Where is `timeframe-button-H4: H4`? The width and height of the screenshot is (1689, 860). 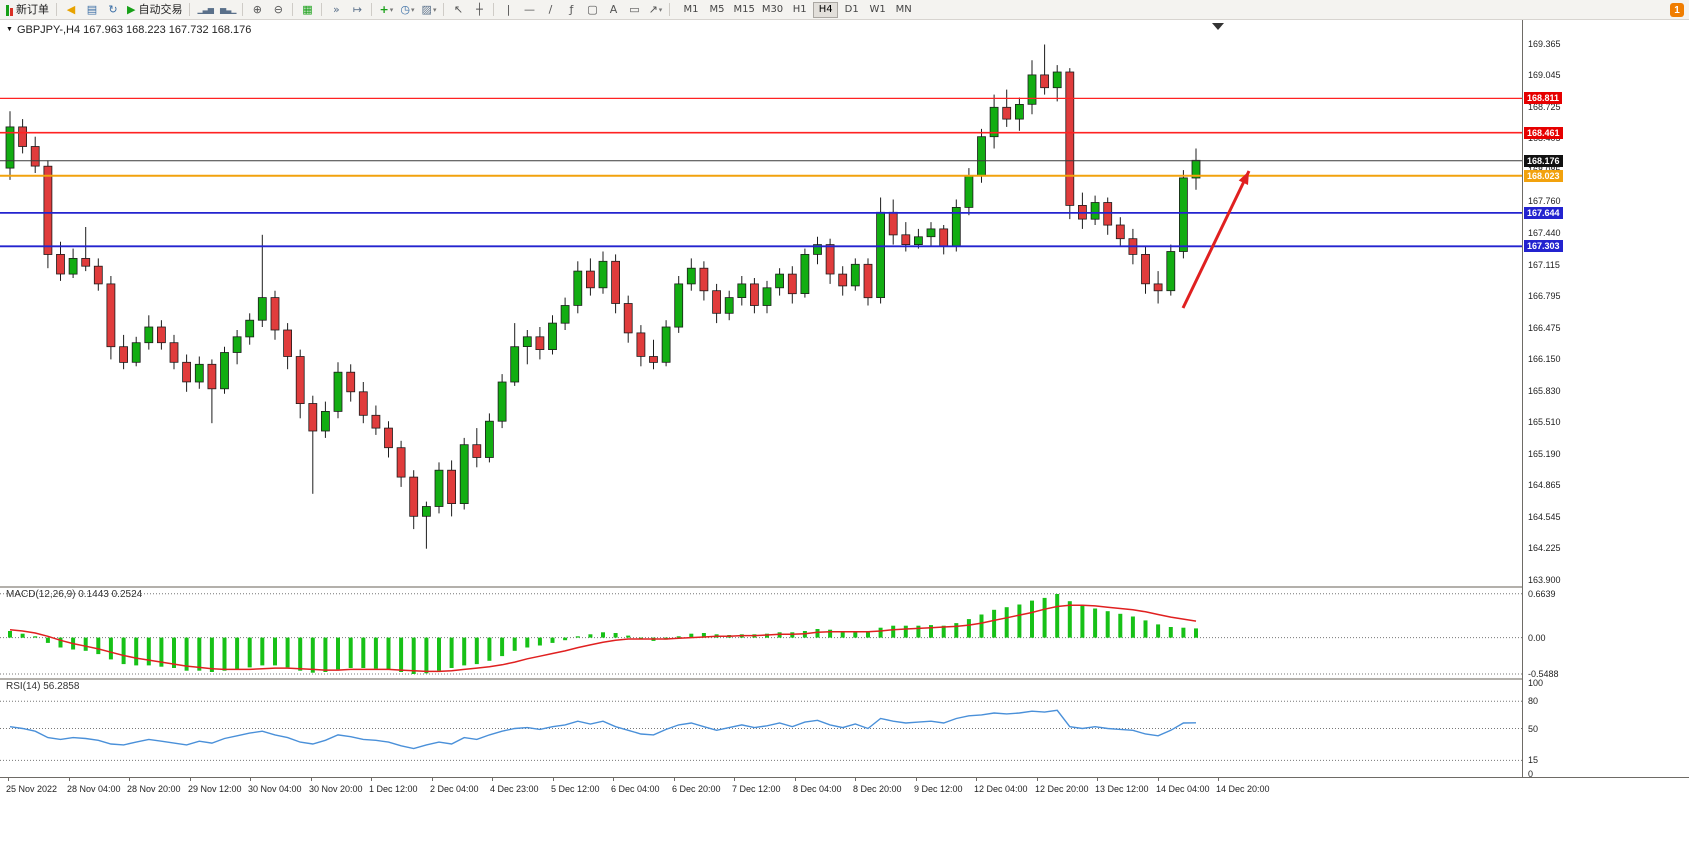
timeframe-button-H4: H4 is located at coordinates (826, 9).